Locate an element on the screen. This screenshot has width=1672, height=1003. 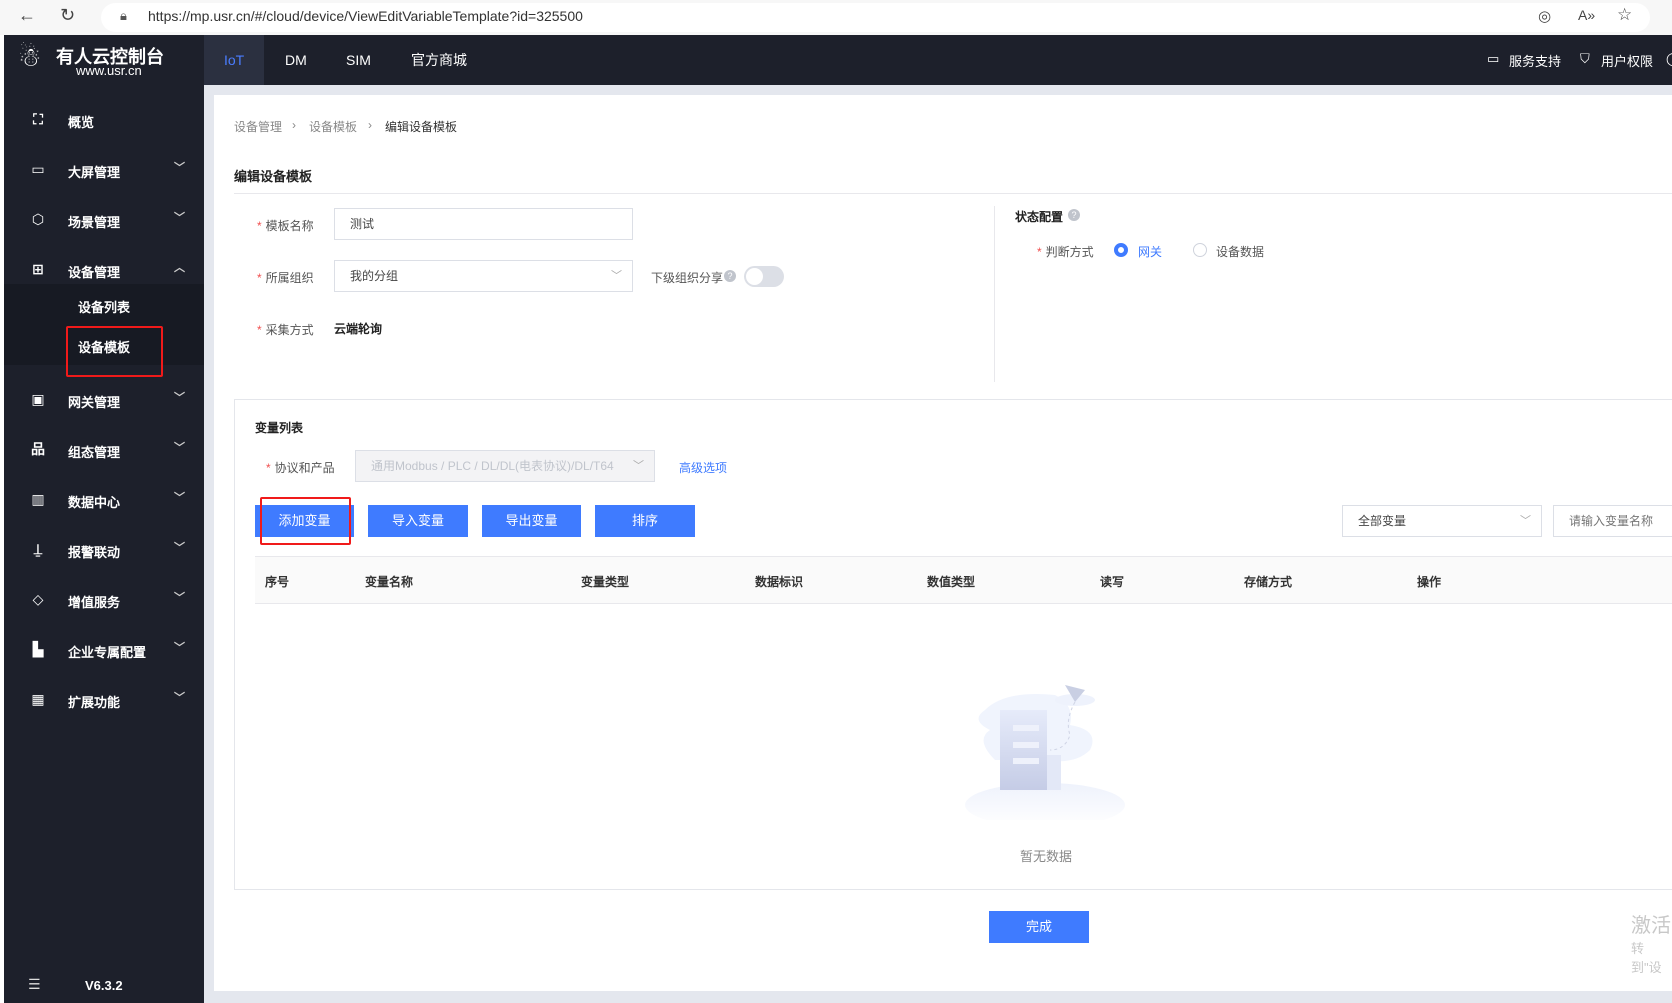
judge-label: * 判断方式 is located at coordinates (1065, 252).